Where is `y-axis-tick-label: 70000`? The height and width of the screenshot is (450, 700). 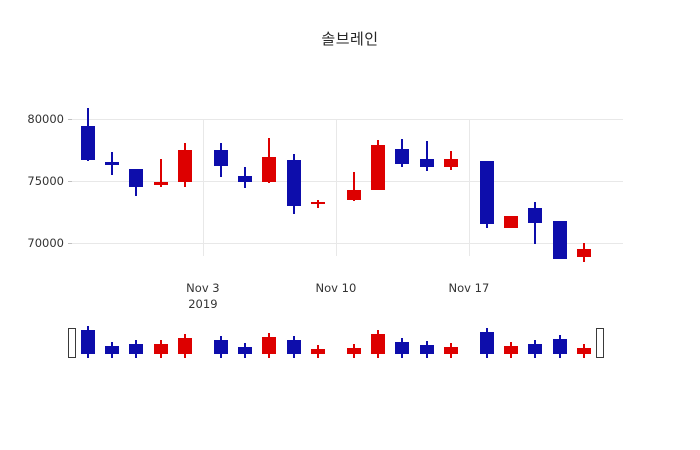
y-axis-tick-label: 70000 is located at coordinates (45, 243).